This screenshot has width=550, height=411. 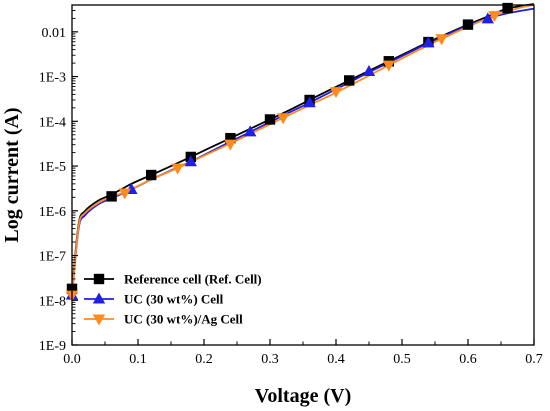 What do you see at coordinates (52, 257) in the screenshot?
I see `y-tick-label-2: 1E-7` at bounding box center [52, 257].